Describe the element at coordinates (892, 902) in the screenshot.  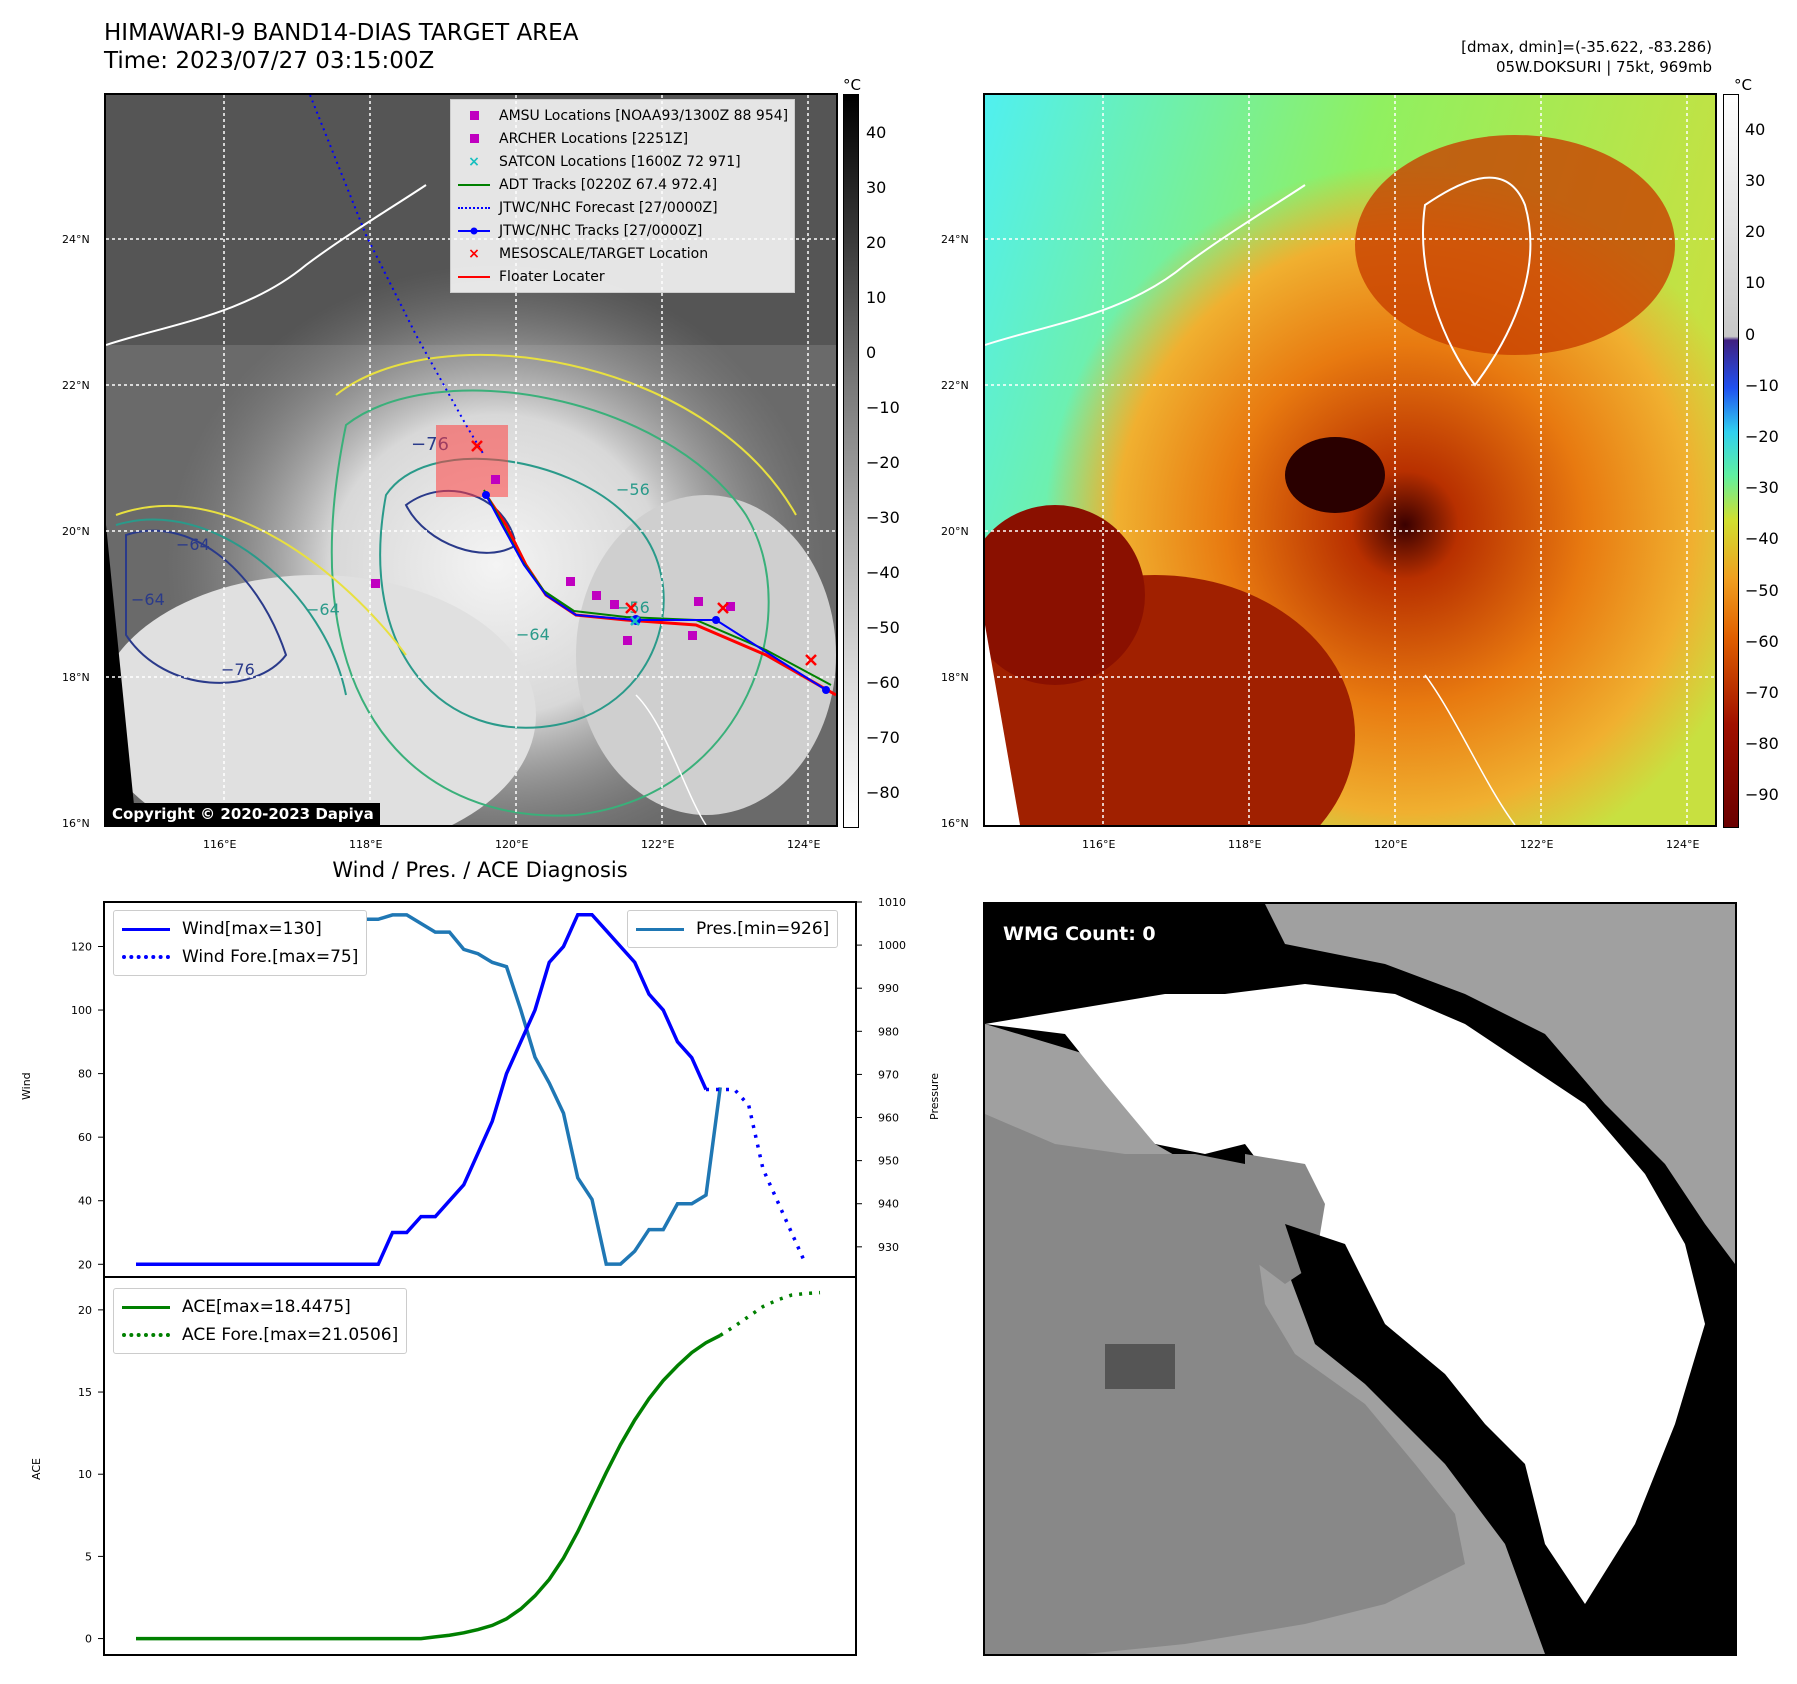
I see `pressure-tick-label: 1010` at that location.